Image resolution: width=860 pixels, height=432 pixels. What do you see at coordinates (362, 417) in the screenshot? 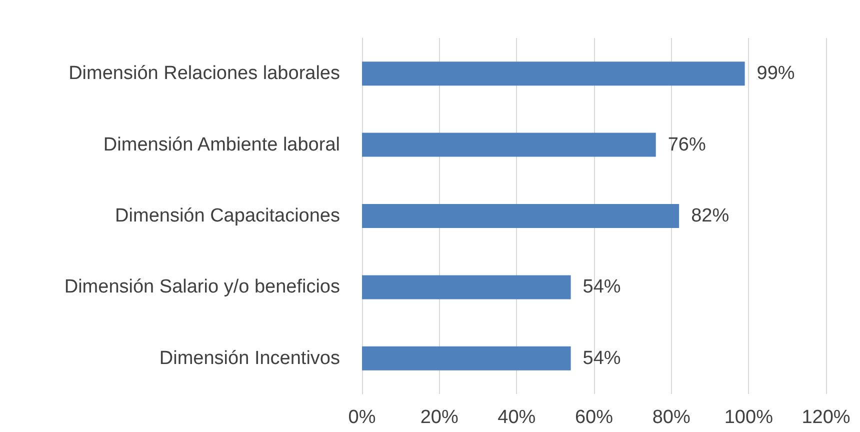
I see `x-tick-label: 0%` at bounding box center [362, 417].